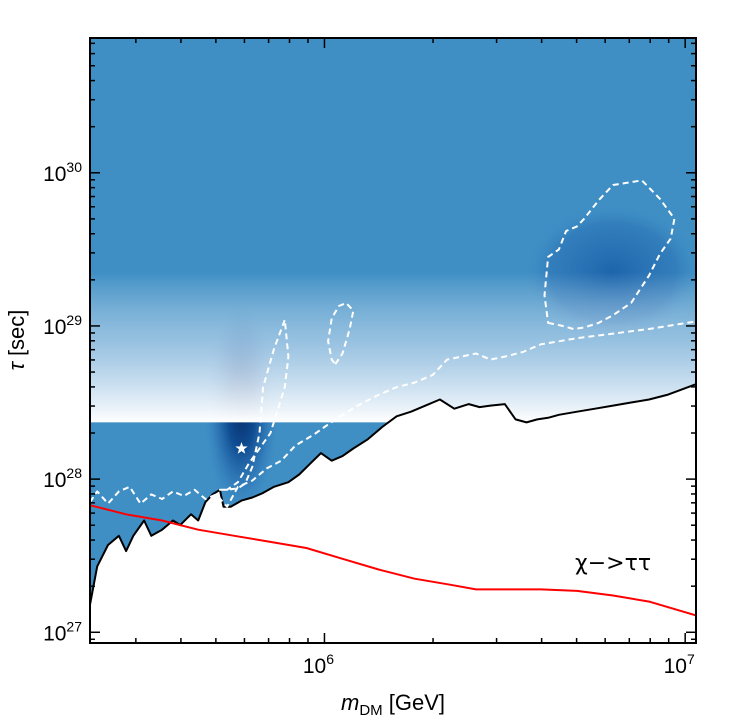 Image resolution: width=734 pixels, height=715 pixels. I want to click on x-axis-title: mDM [GeV], so click(393, 702).